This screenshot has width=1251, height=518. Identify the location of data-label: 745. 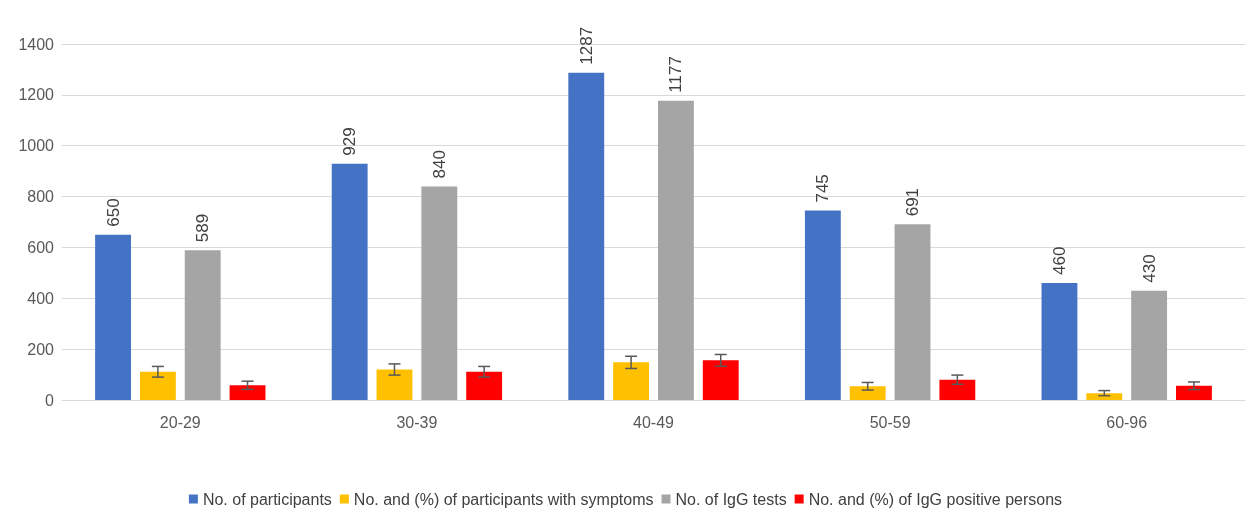
(823, 188).